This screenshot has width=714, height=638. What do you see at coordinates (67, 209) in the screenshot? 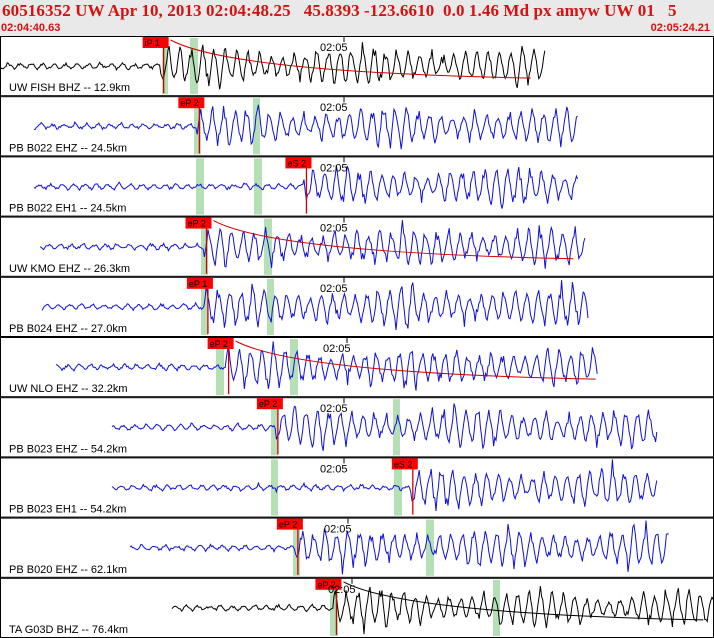
I see `station-label: PB B022 EH1 -- 24.5km` at bounding box center [67, 209].